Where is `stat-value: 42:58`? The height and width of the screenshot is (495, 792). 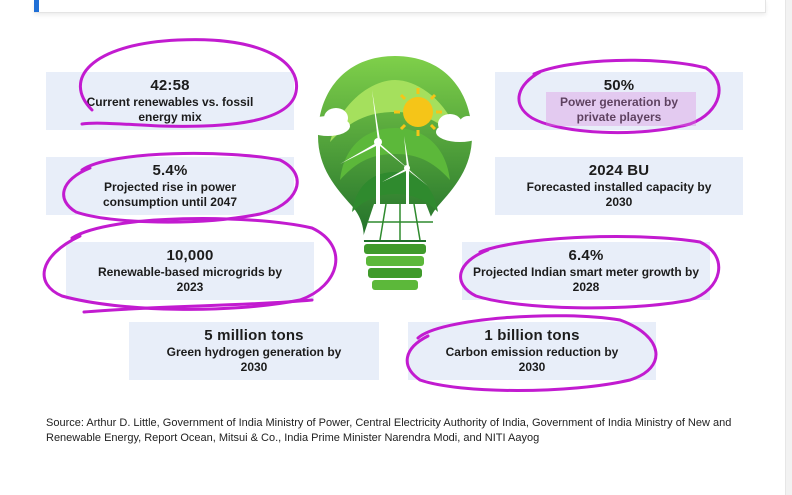 stat-value: 42:58 is located at coordinates (170, 85).